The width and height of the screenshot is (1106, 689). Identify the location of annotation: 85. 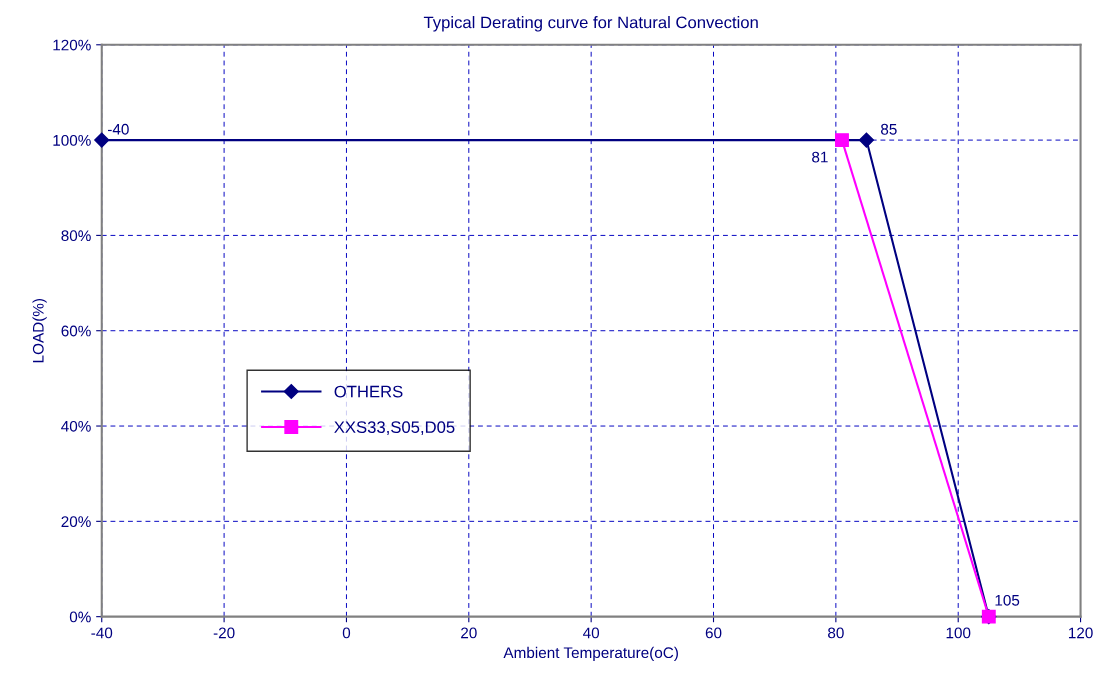
(889, 129).